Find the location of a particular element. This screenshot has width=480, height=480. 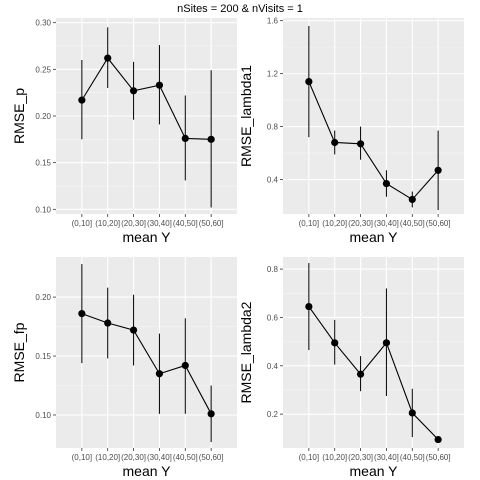

y-tick-label: 1.6 is located at coordinates (273, 21).